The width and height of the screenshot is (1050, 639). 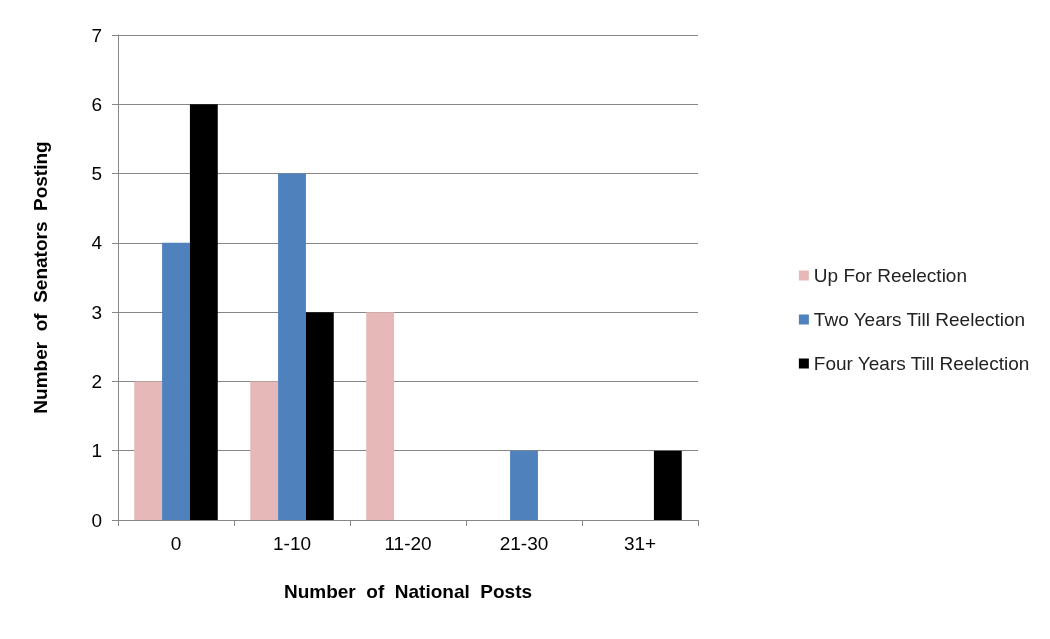 What do you see at coordinates (96, 104) in the screenshot?
I see `y-tick-label: 6` at bounding box center [96, 104].